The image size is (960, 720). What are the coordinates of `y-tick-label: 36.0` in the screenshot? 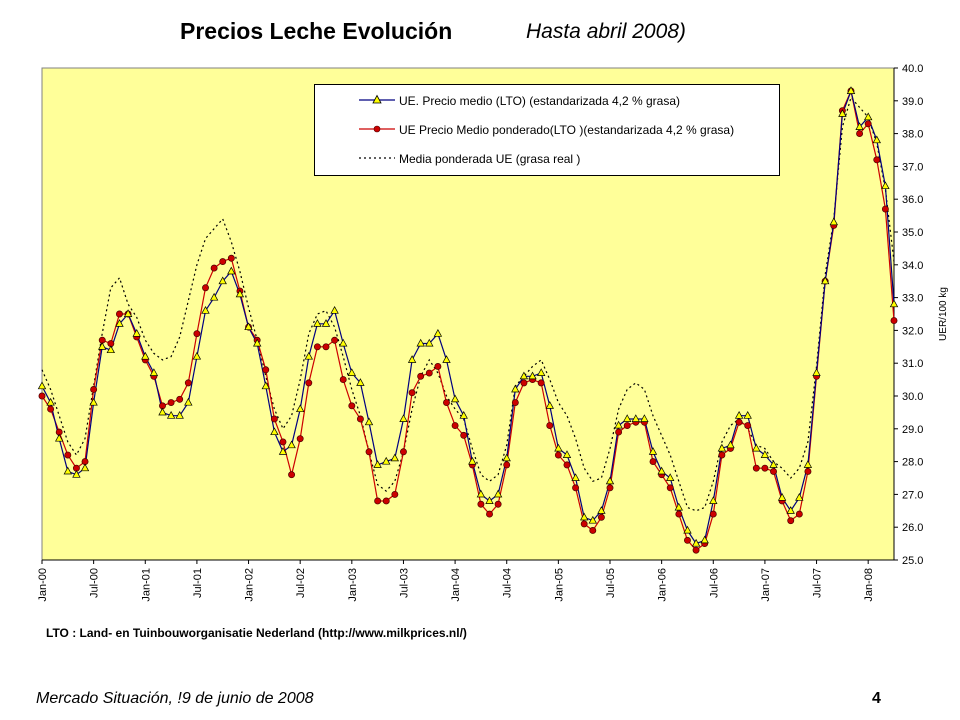 It's located at (912, 200).